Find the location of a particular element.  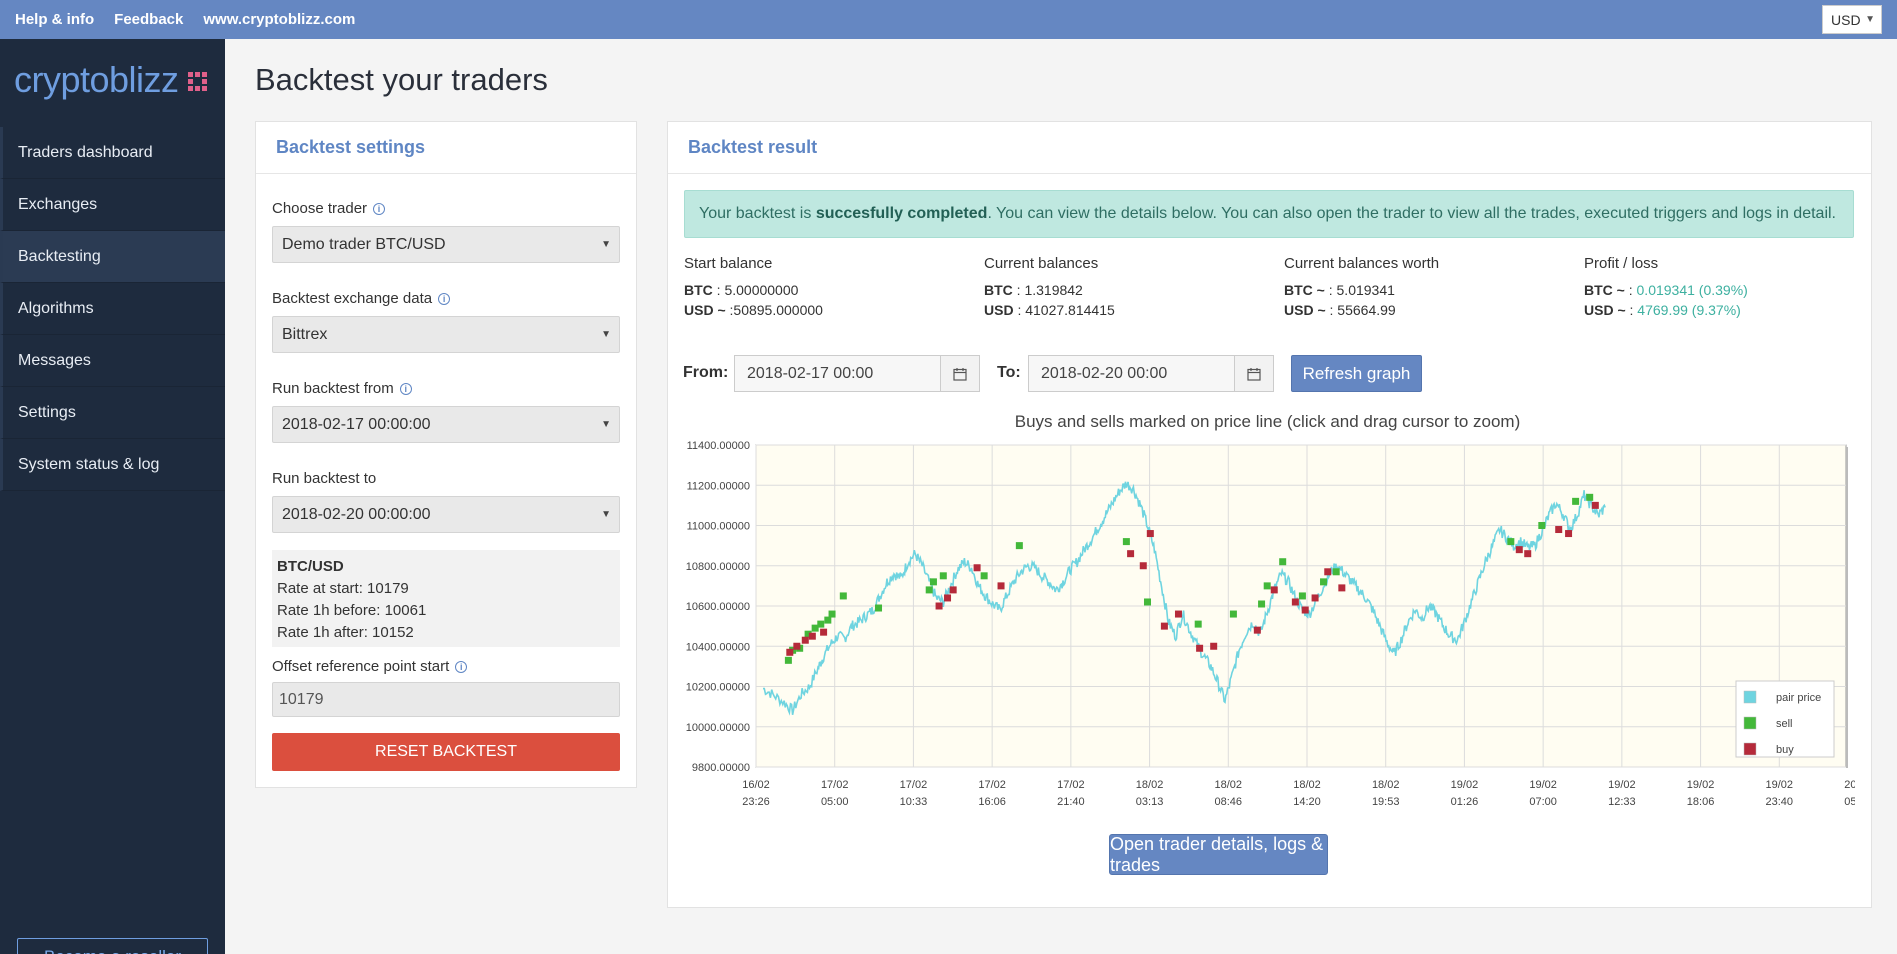

profit-usd-value: 4769.99 (9.37%) is located at coordinates (1689, 310).